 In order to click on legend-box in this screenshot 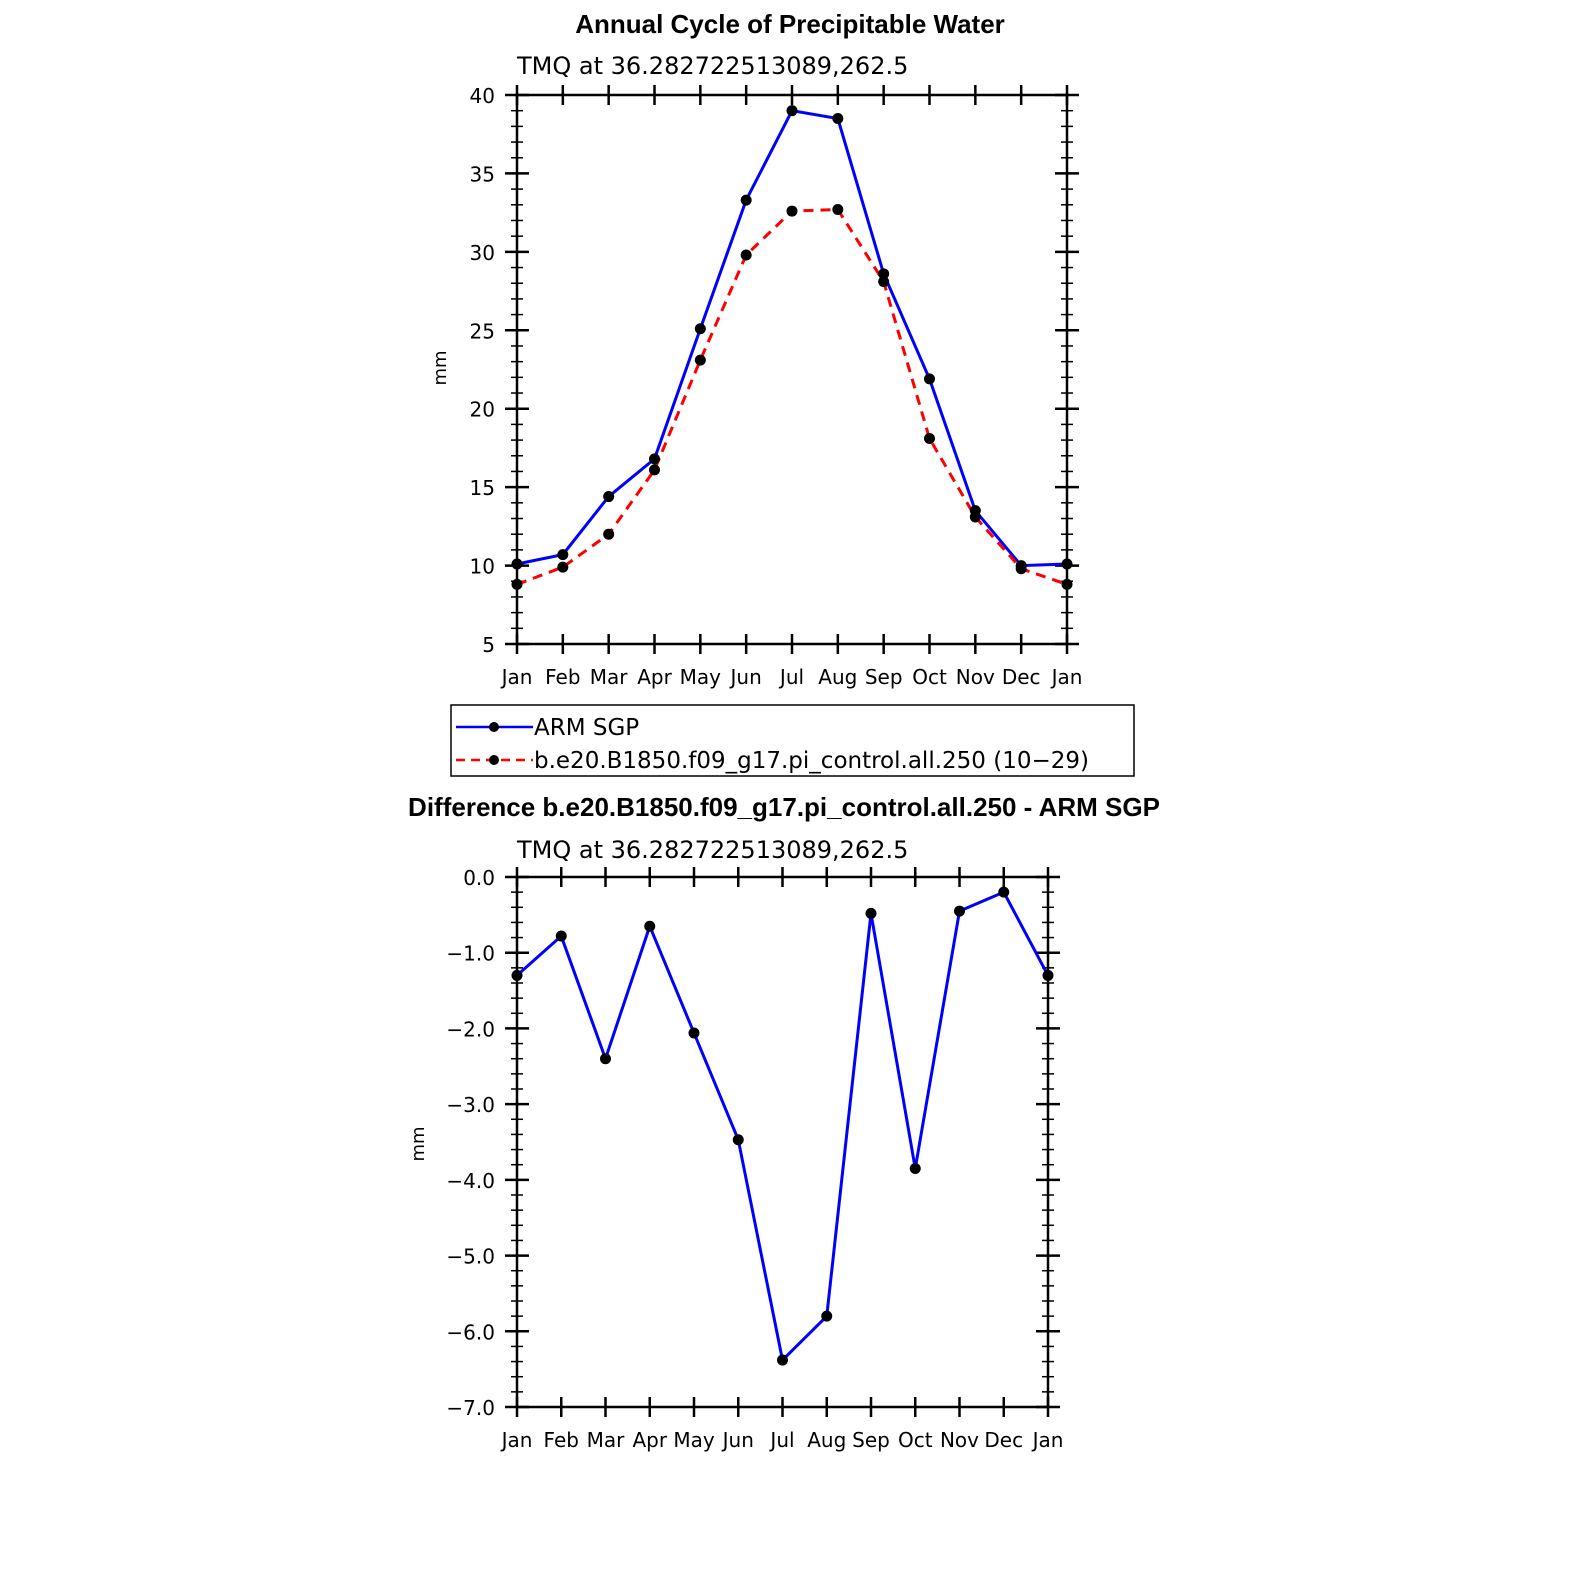, I will do `click(792, 740)`.